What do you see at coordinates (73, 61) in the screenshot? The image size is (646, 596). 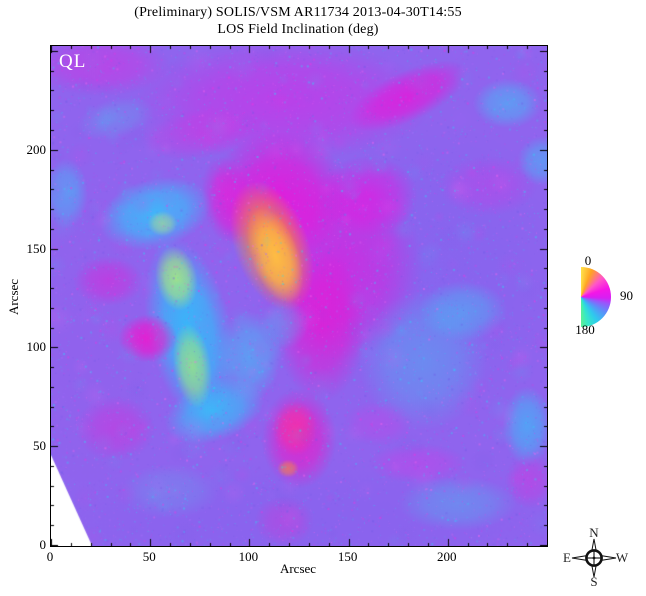 I see `quality-flag-label: QL` at bounding box center [73, 61].